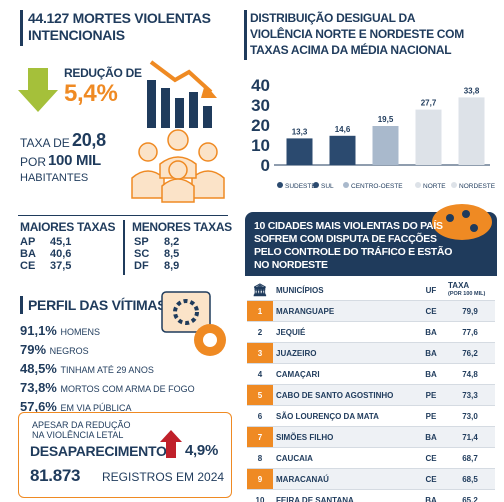 Image resolution: width=504 pixels, height=502 pixels. Describe the element at coordinates (260, 395) in the screenshot. I see `rank-cell: 5` at that location.